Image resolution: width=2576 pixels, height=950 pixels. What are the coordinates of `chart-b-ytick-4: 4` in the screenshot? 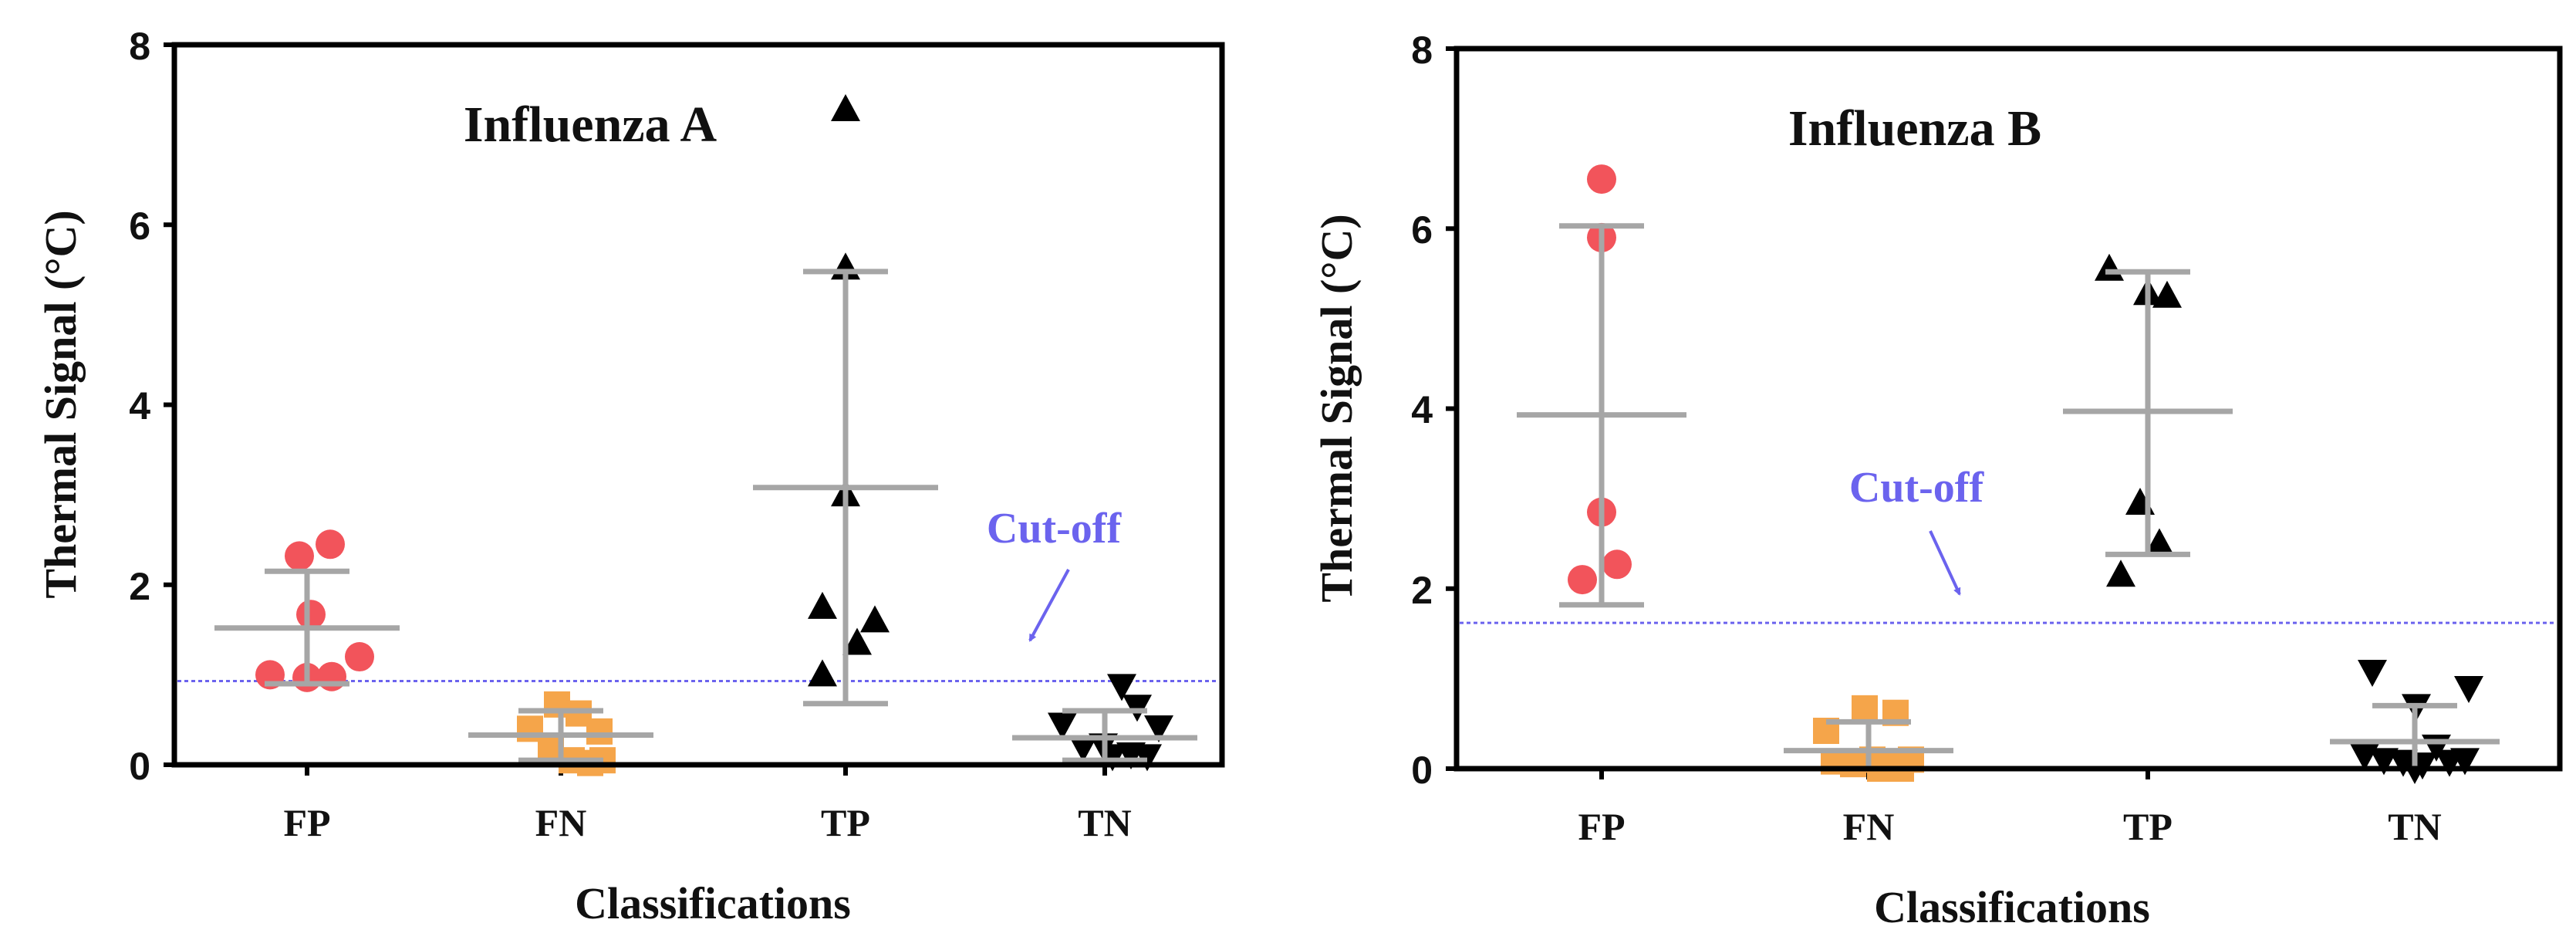 It's located at (1422, 409).